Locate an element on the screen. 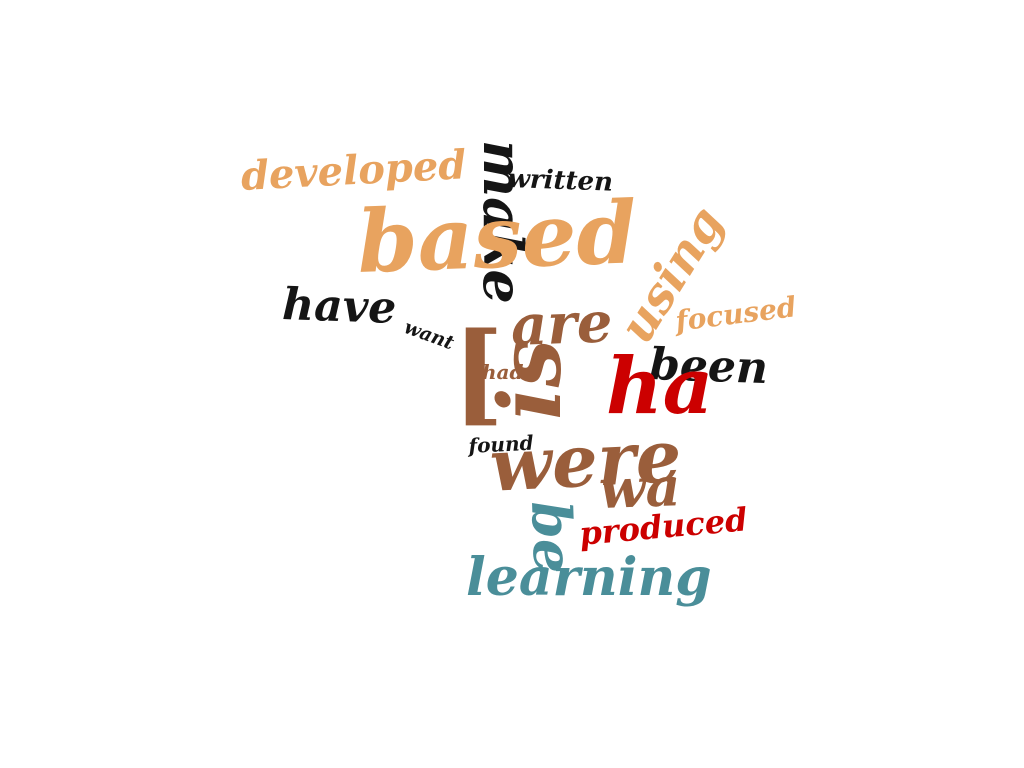 This screenshot has width=1024, height=768. word-had: had is located at coordinates (503, 372).